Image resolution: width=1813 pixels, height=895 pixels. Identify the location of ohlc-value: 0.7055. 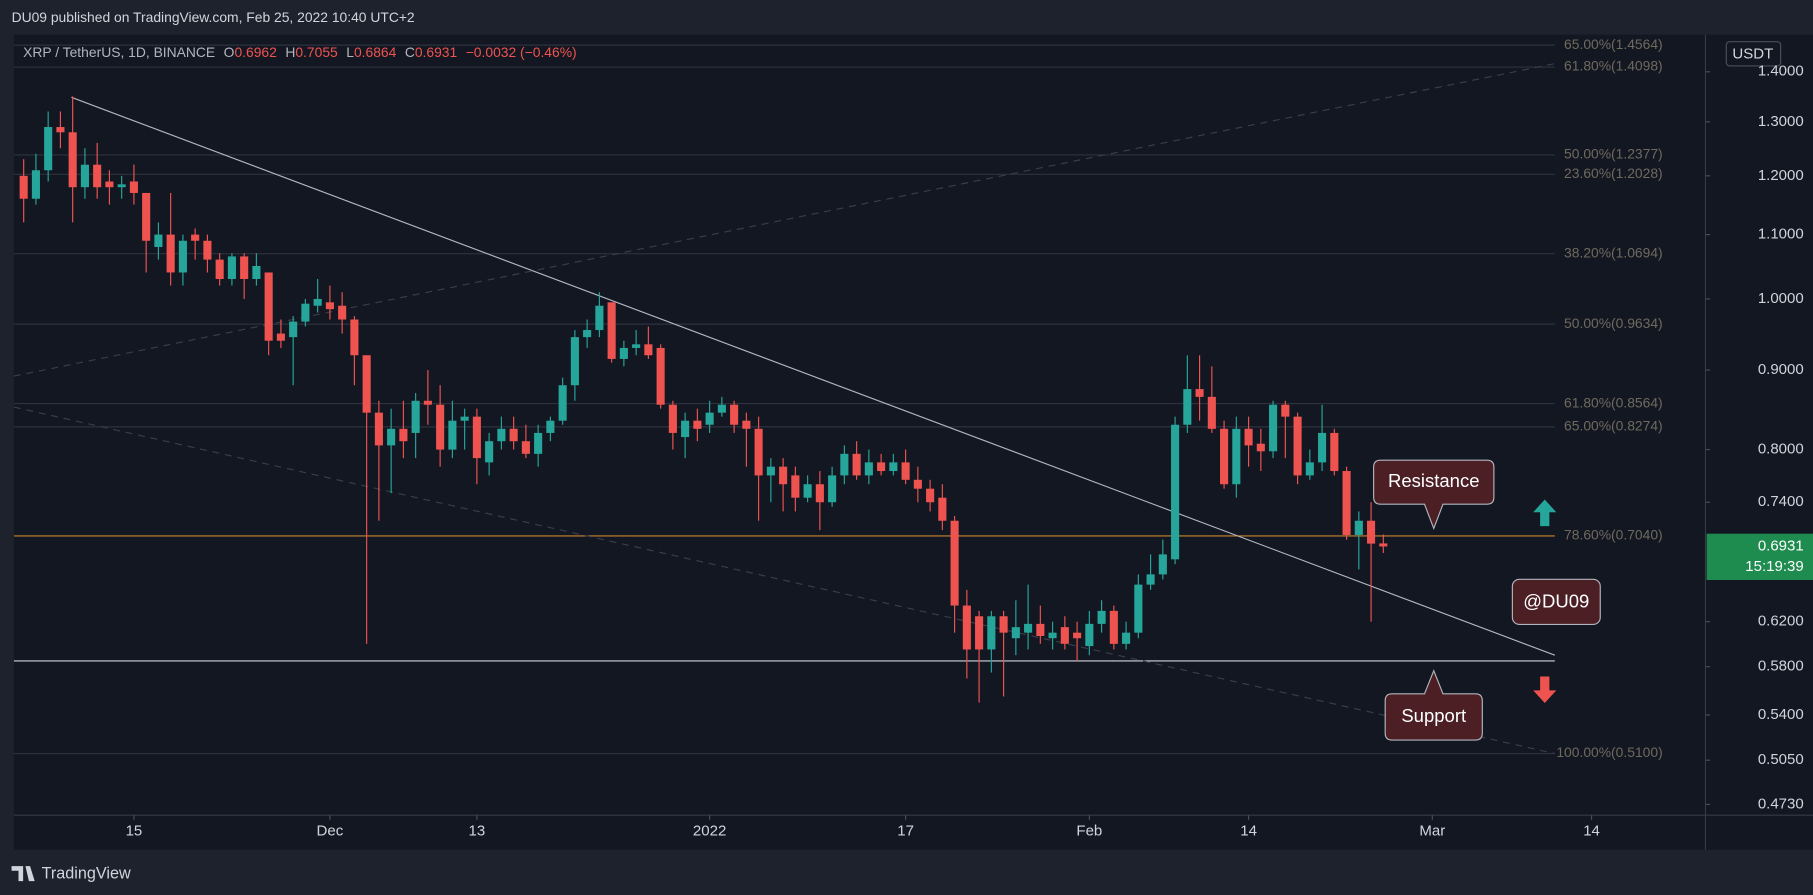
(316, 52).